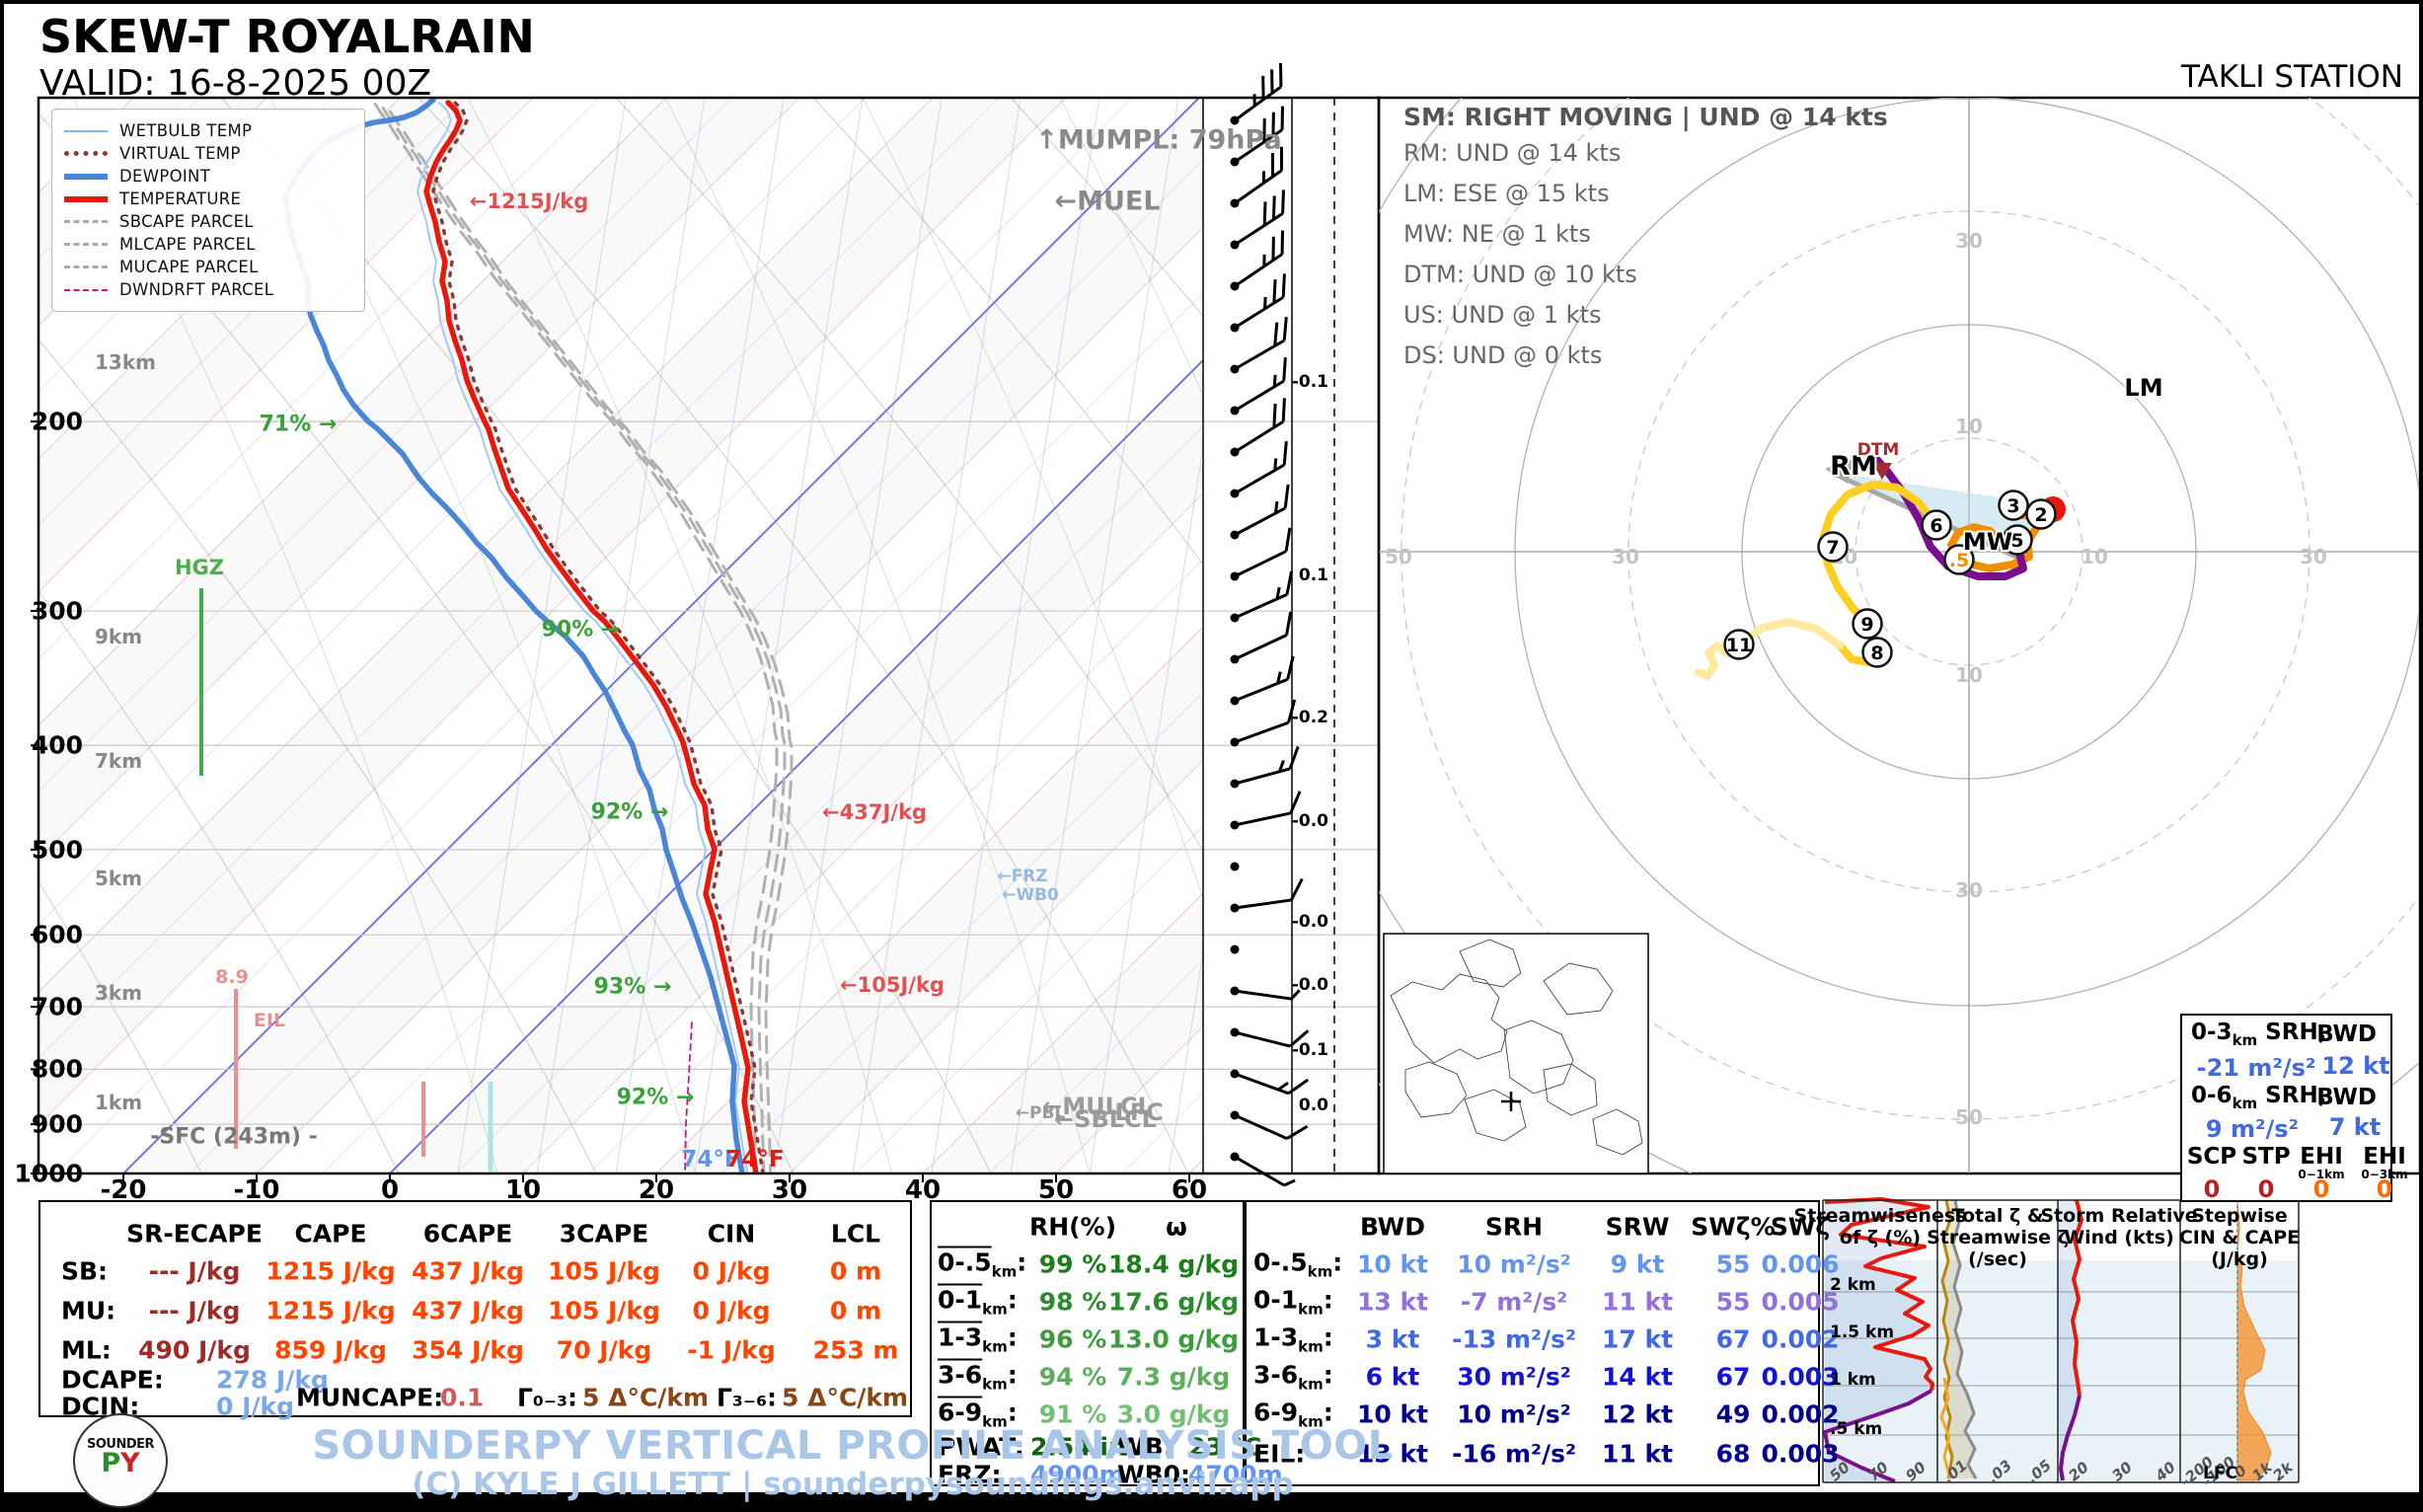  I want to click on legend-item: WETBULB TEMP, so click(208, 130).